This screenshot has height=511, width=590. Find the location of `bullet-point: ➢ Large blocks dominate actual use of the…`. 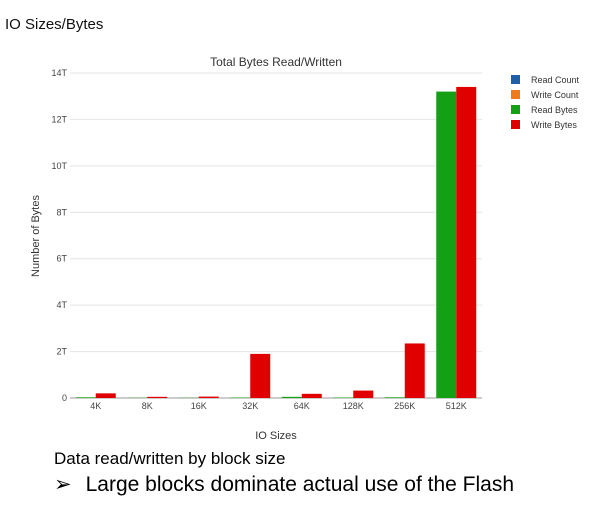

bullet-point: ➢ Large blocks dominate actual use of the… is located at coordinates (284, 484).